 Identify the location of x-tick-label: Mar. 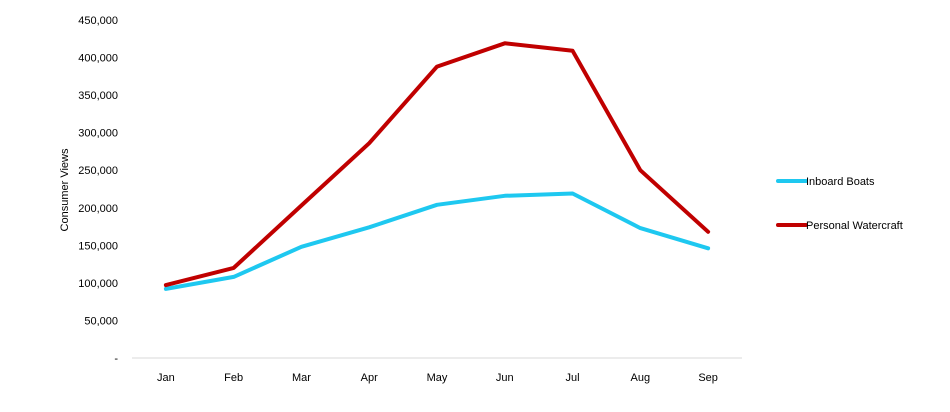
(301, 378).